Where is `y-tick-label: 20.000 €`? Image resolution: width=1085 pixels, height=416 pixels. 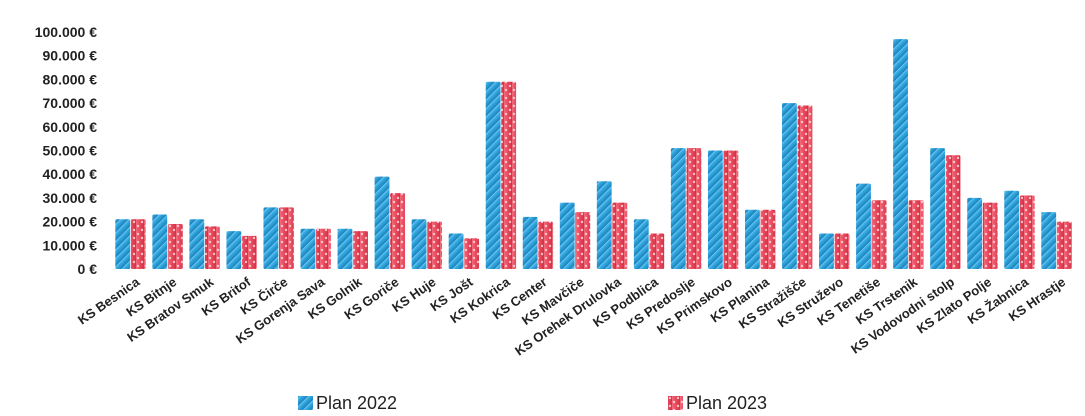
y-tick-label: 20.000 € is located at coordinates (70, 222).